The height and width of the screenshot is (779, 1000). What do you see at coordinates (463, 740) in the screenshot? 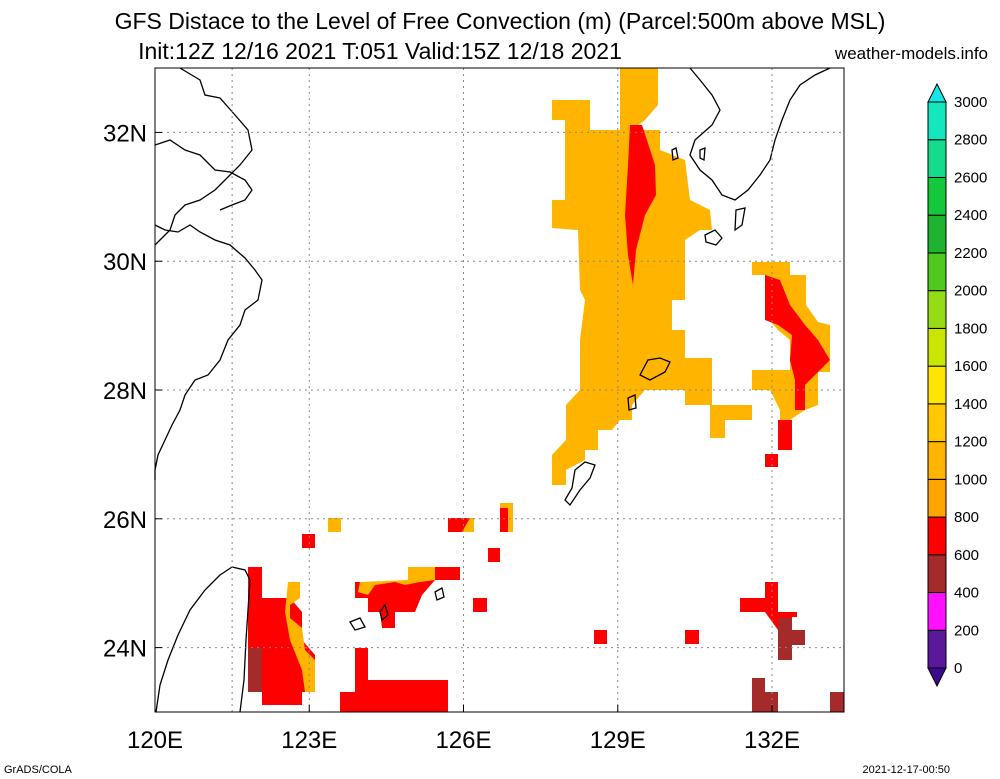
I see `lon-tick-label: 126E` at bounding box center [463, 740].